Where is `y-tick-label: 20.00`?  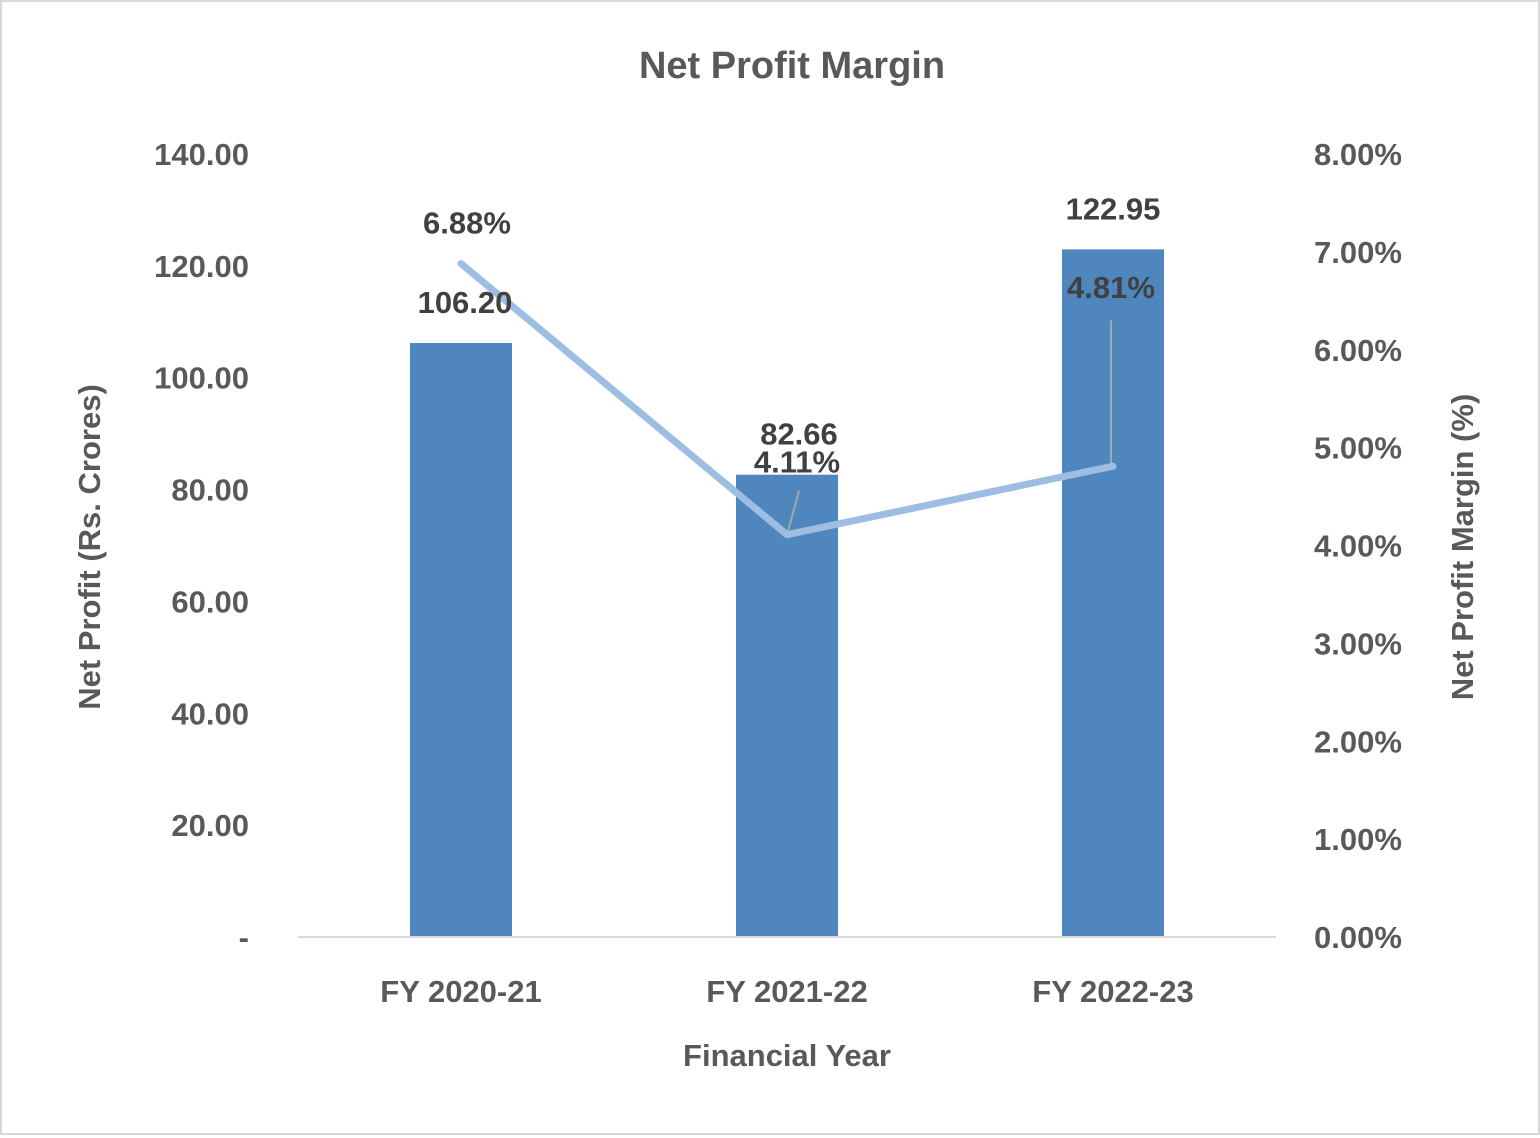
y-tick-label: 20.00 is located at coordinates (210, 825).